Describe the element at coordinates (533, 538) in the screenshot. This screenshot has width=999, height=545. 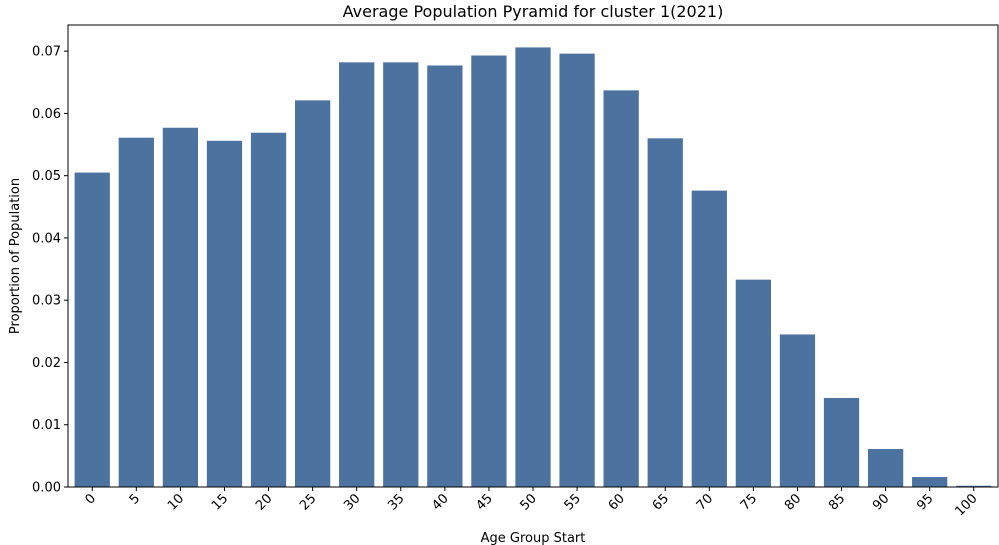
I see `x-axis-label: Age Group Start` at that location.